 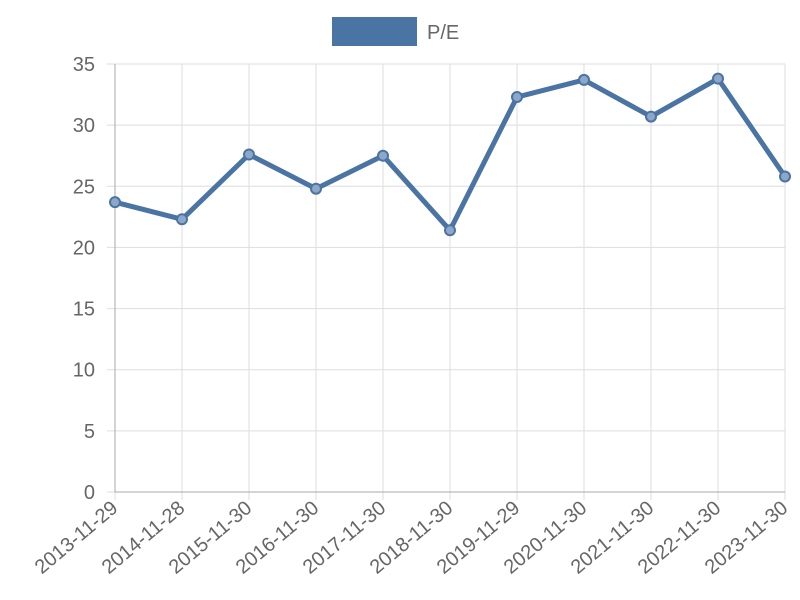 What do you see at coordinates (84, 310) in the screenshot?
I see `y-tick-label: 15` at bounding box center [84, 310].